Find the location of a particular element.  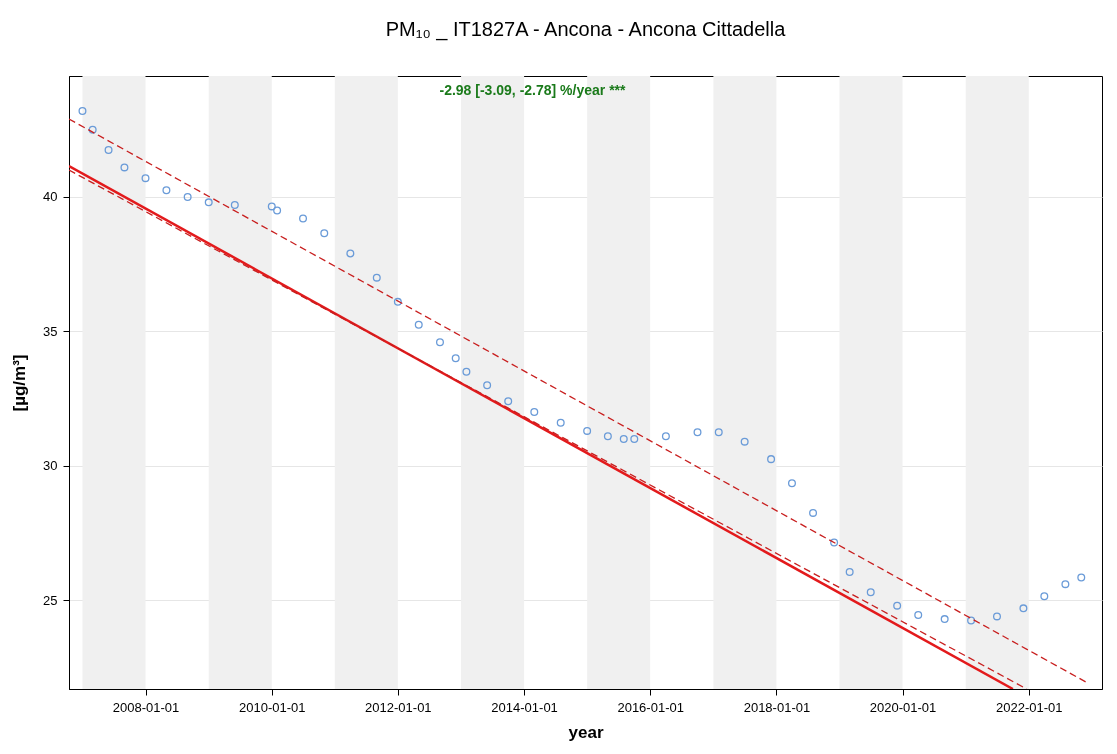

x-tick-label: 2012-01-01 is located at coordinates (398, 707).